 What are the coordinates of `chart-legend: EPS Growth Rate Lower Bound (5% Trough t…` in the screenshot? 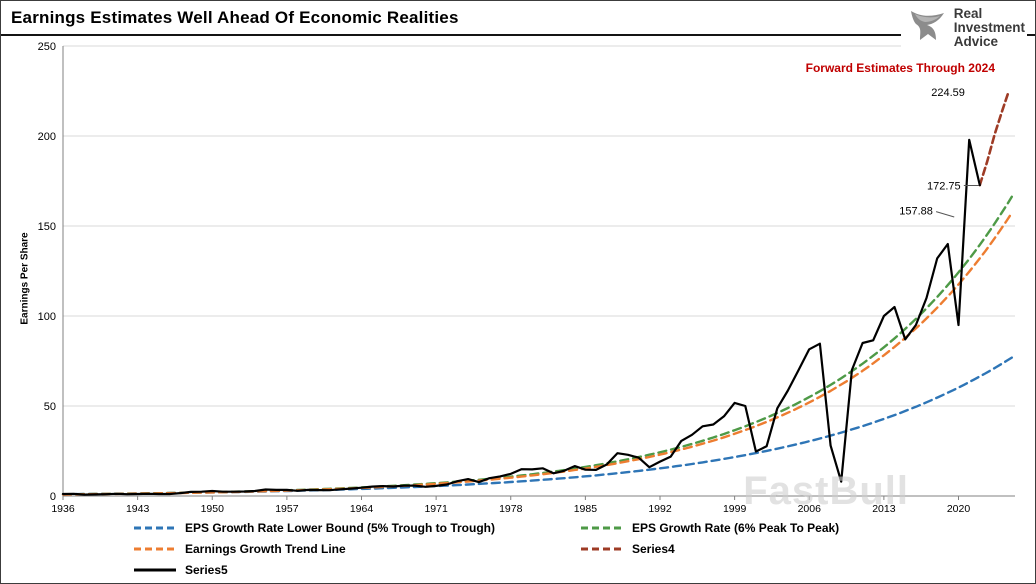 It's located at (486, 548).